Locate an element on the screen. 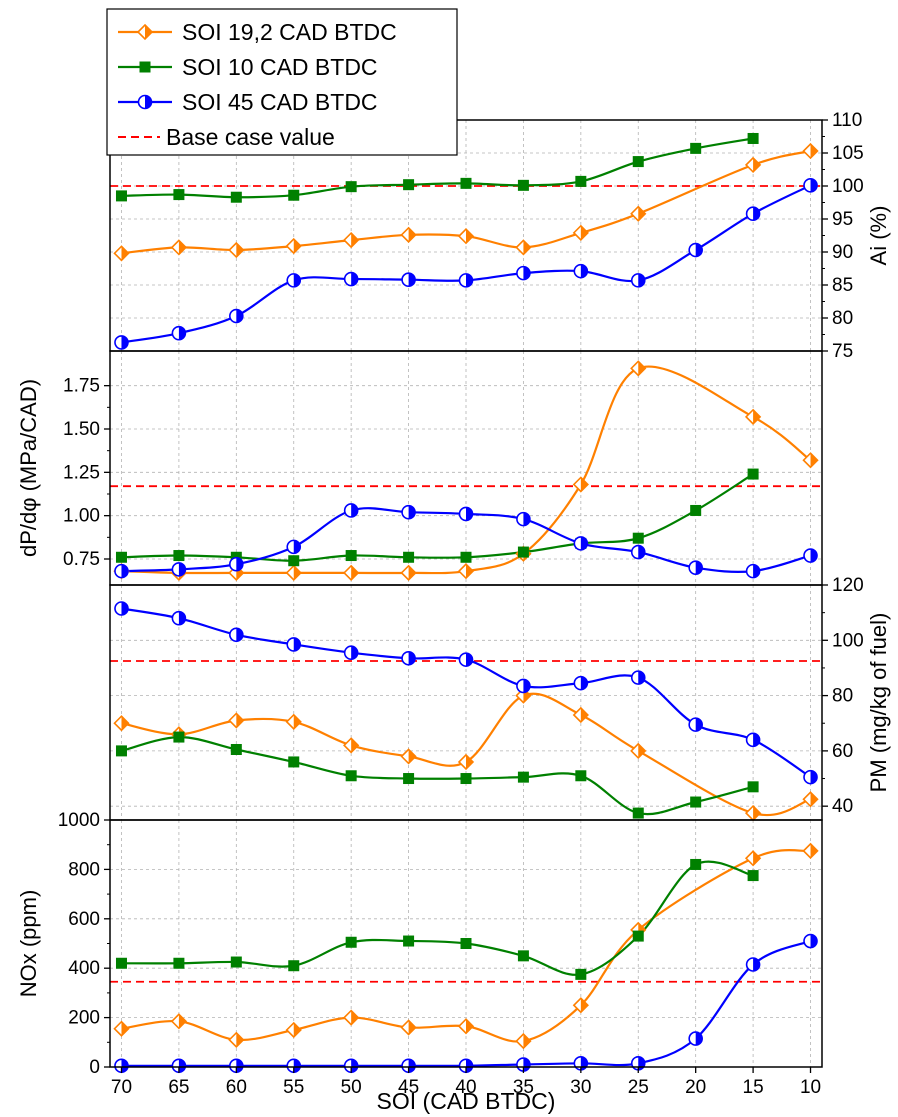  x-tick-label: 25 is located at coordinates (638, 1087).